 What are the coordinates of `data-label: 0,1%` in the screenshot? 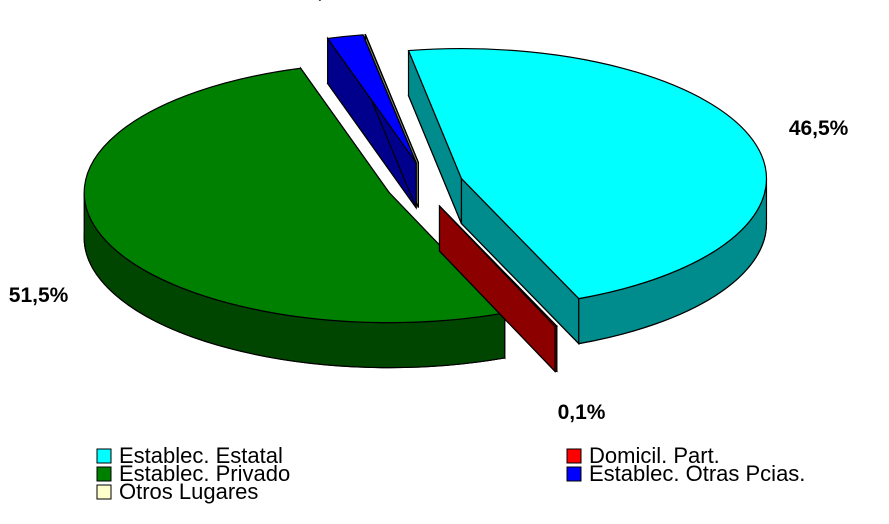 It's located at (582, 412).